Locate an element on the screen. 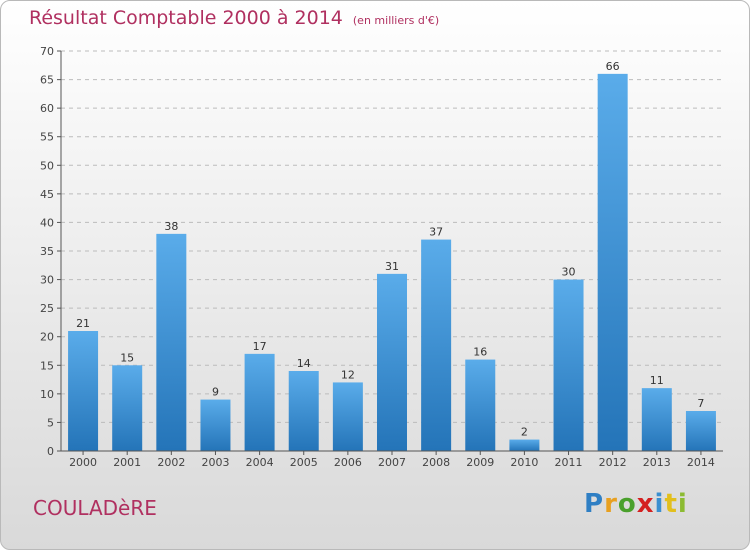  proxiti-logo: Proxiti is located at coordinates (636, 504).